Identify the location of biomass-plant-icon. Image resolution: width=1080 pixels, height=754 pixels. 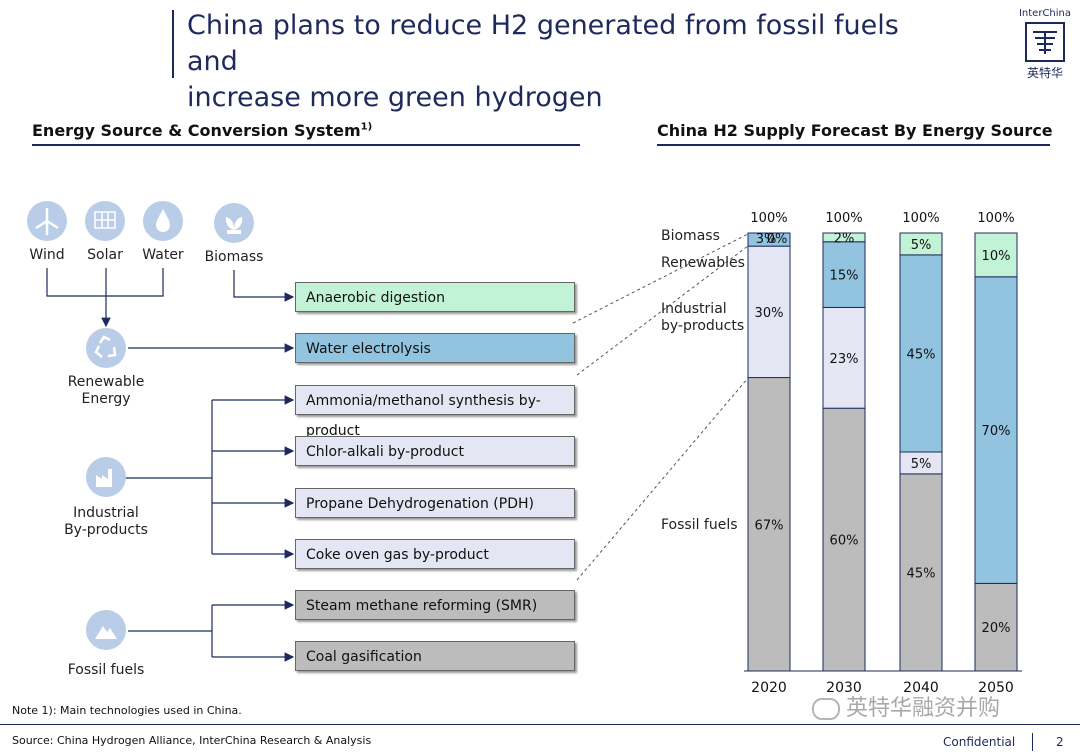
(234, 223).